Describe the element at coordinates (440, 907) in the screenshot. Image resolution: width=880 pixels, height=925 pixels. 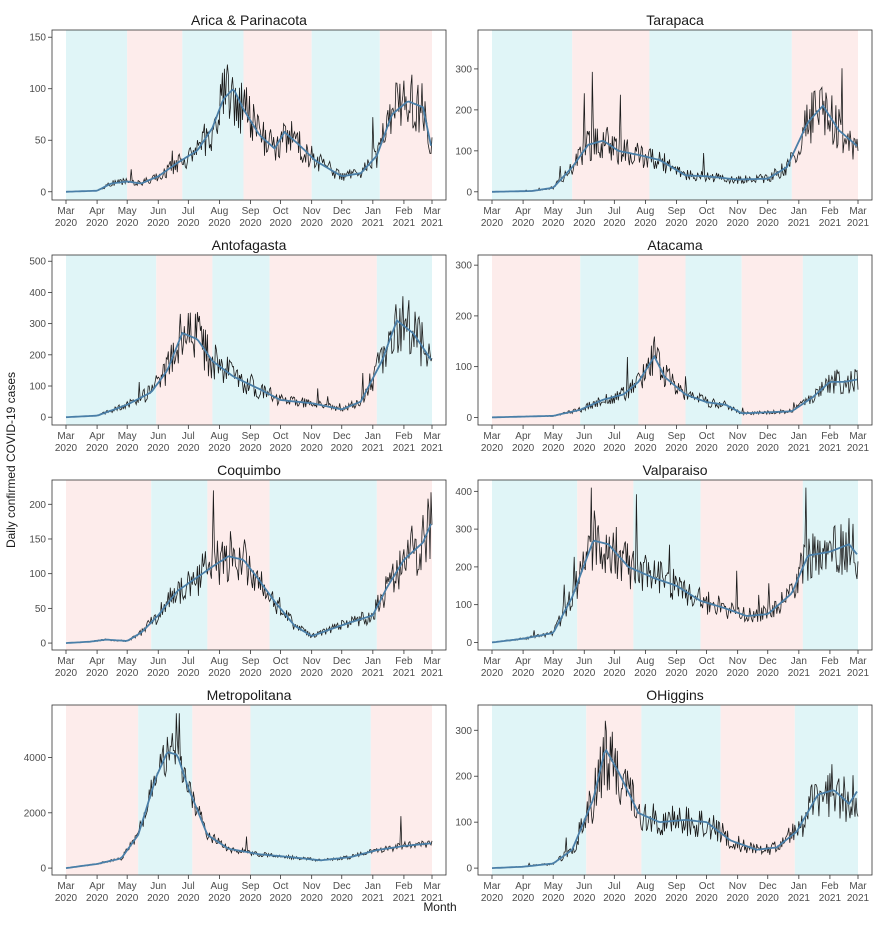
I see `x-axis-label: Month` at that location.